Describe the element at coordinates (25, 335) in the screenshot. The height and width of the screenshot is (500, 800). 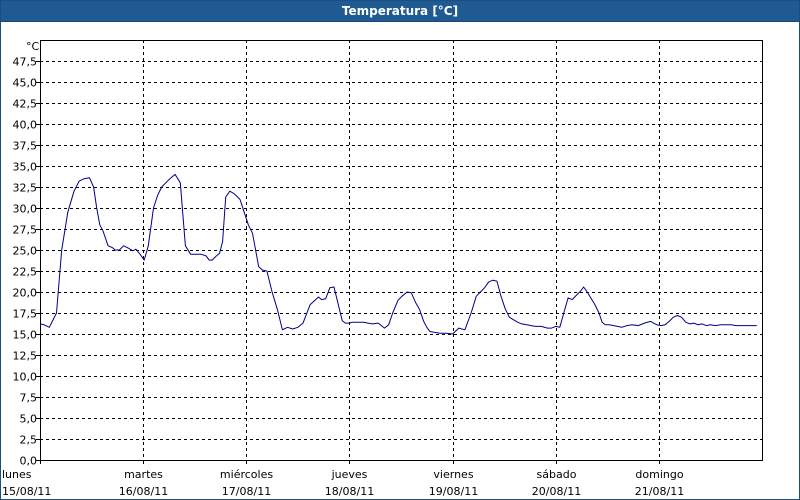
I see `y-tick-label: 15,0` at that location.